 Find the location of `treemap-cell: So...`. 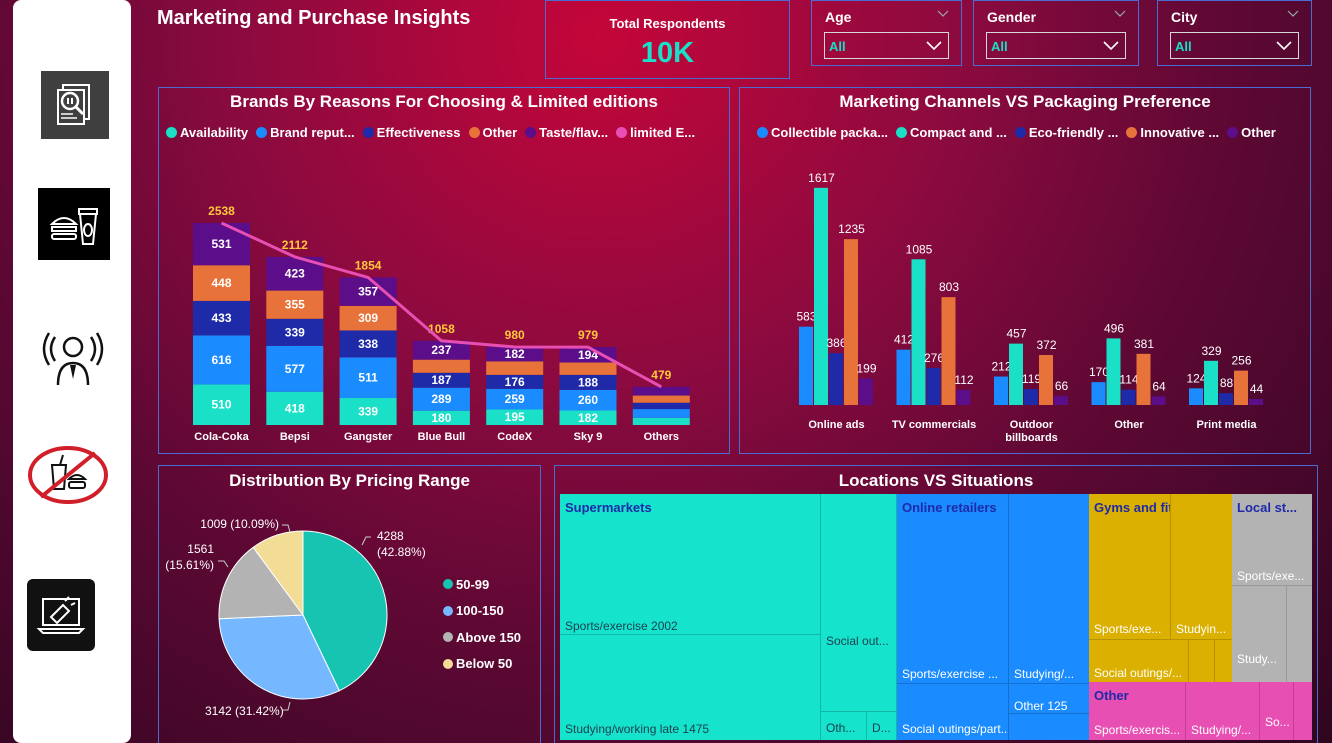

treemap-cell: So... is located at coordinates (1277, 711).